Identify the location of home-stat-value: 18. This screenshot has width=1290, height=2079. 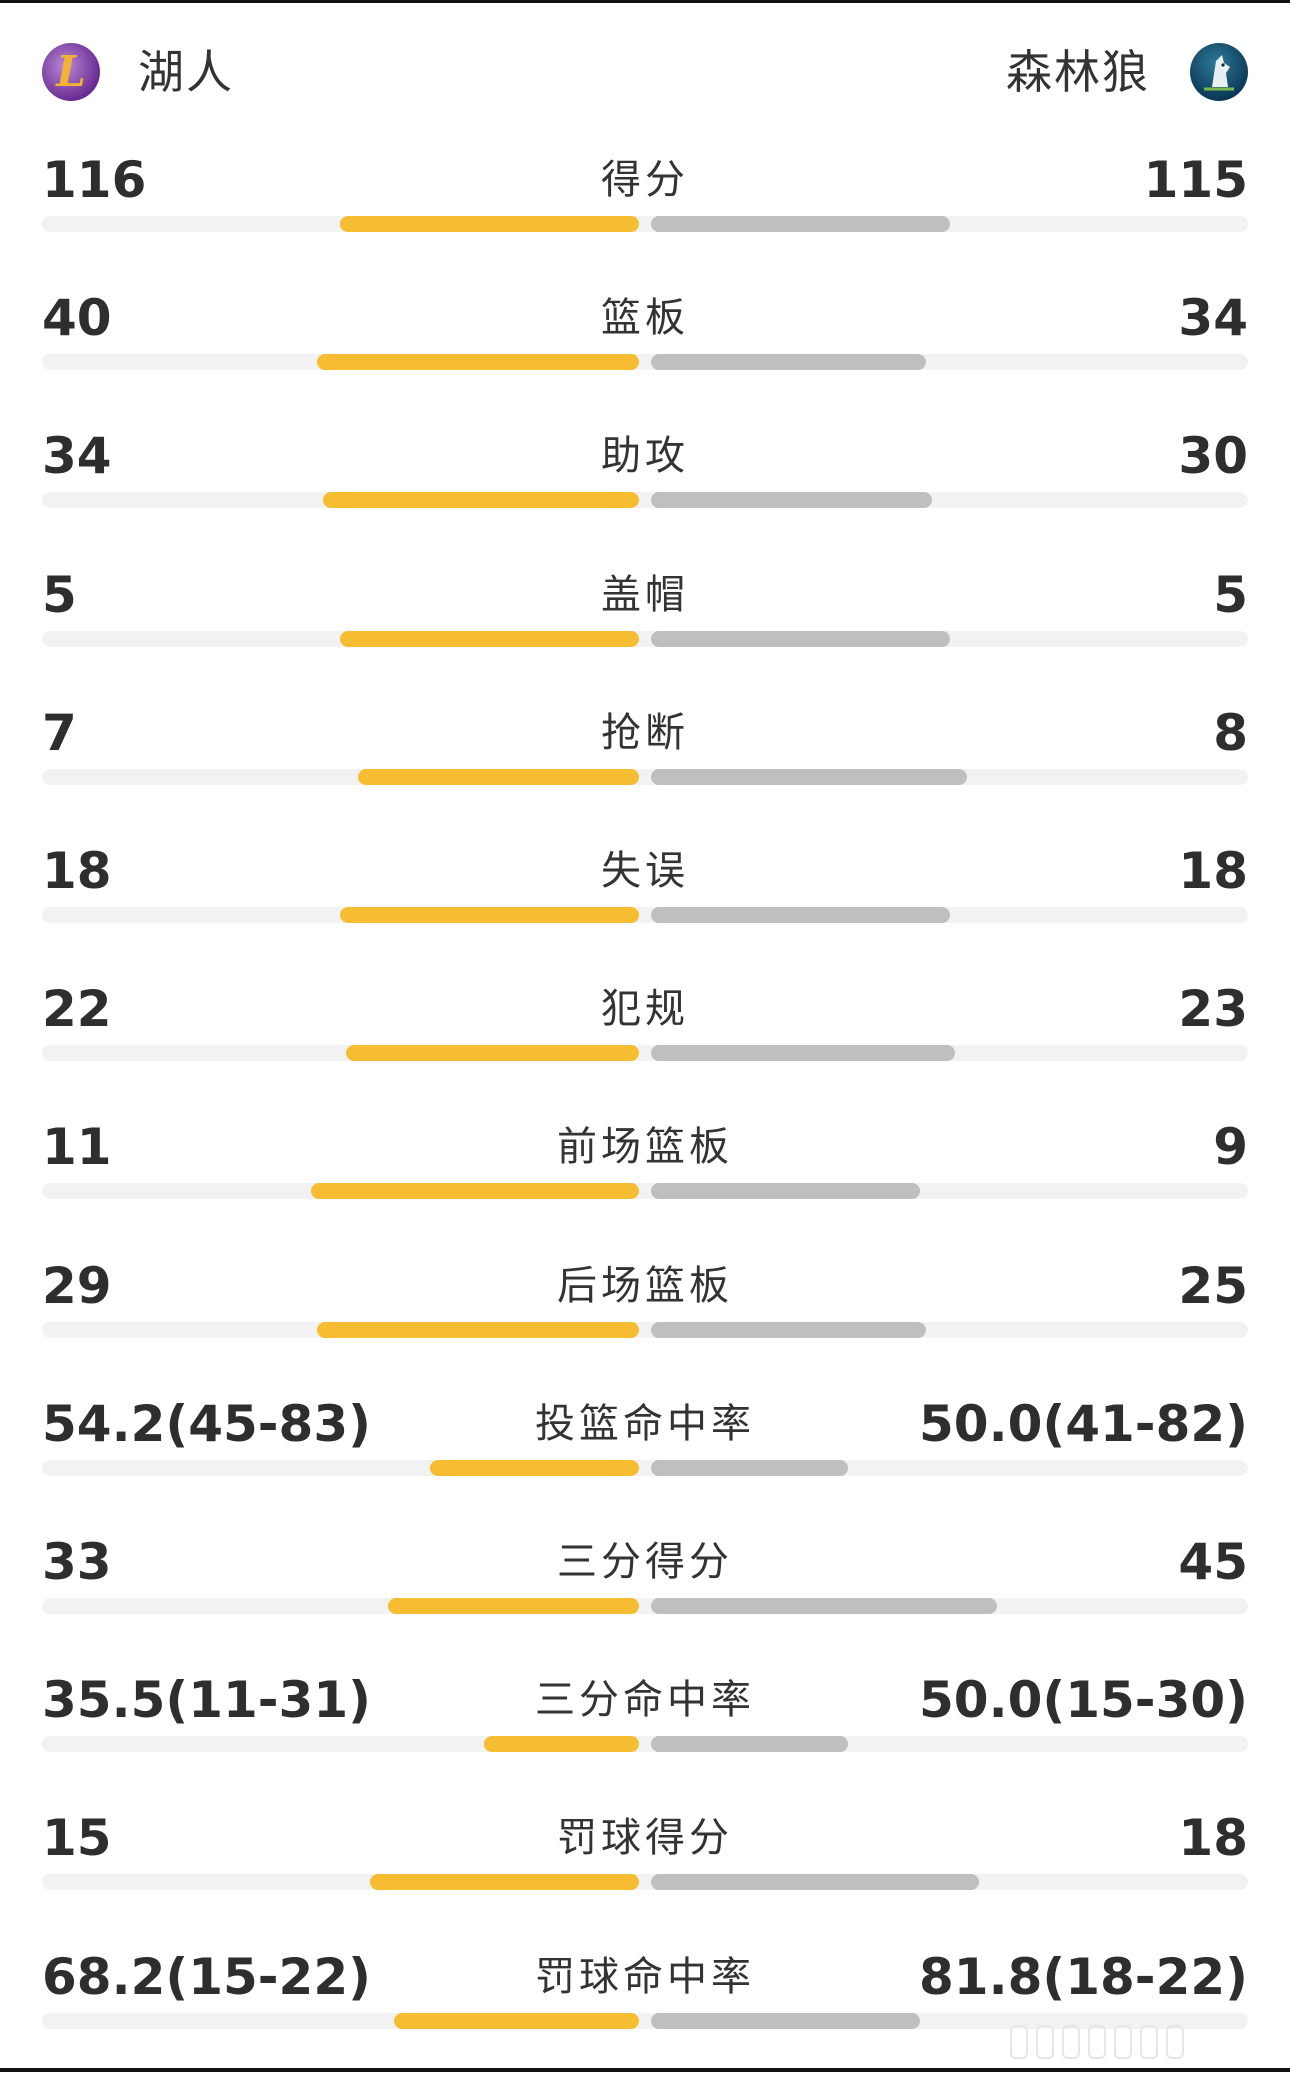
(77, 871).